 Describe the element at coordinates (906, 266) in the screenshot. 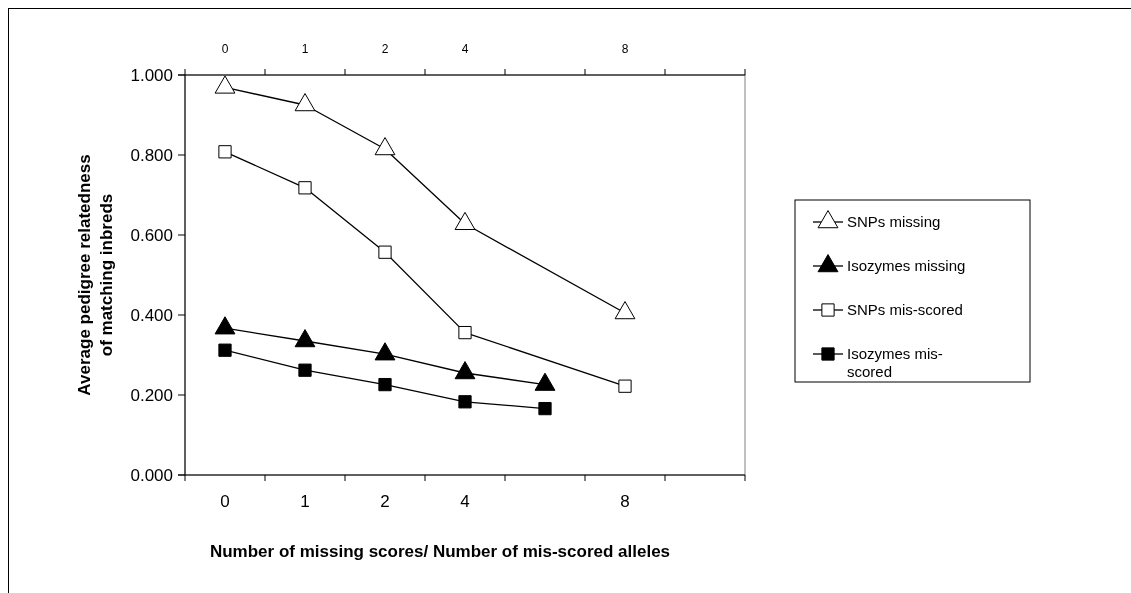

I see `legend-label: Isozymes missing` at that location.